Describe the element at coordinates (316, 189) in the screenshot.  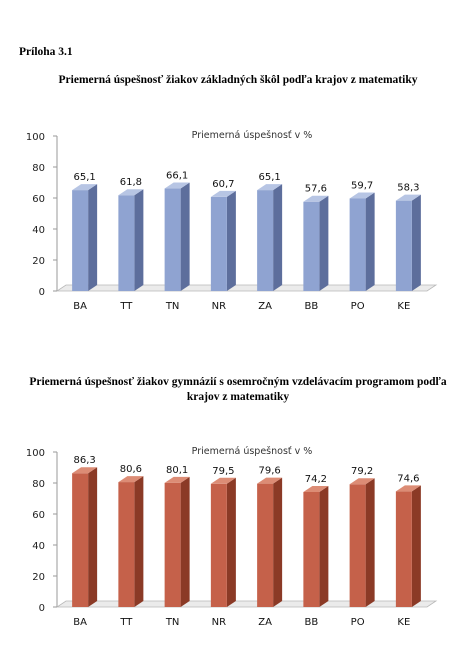
I see `data-label: 57,6` at that location.